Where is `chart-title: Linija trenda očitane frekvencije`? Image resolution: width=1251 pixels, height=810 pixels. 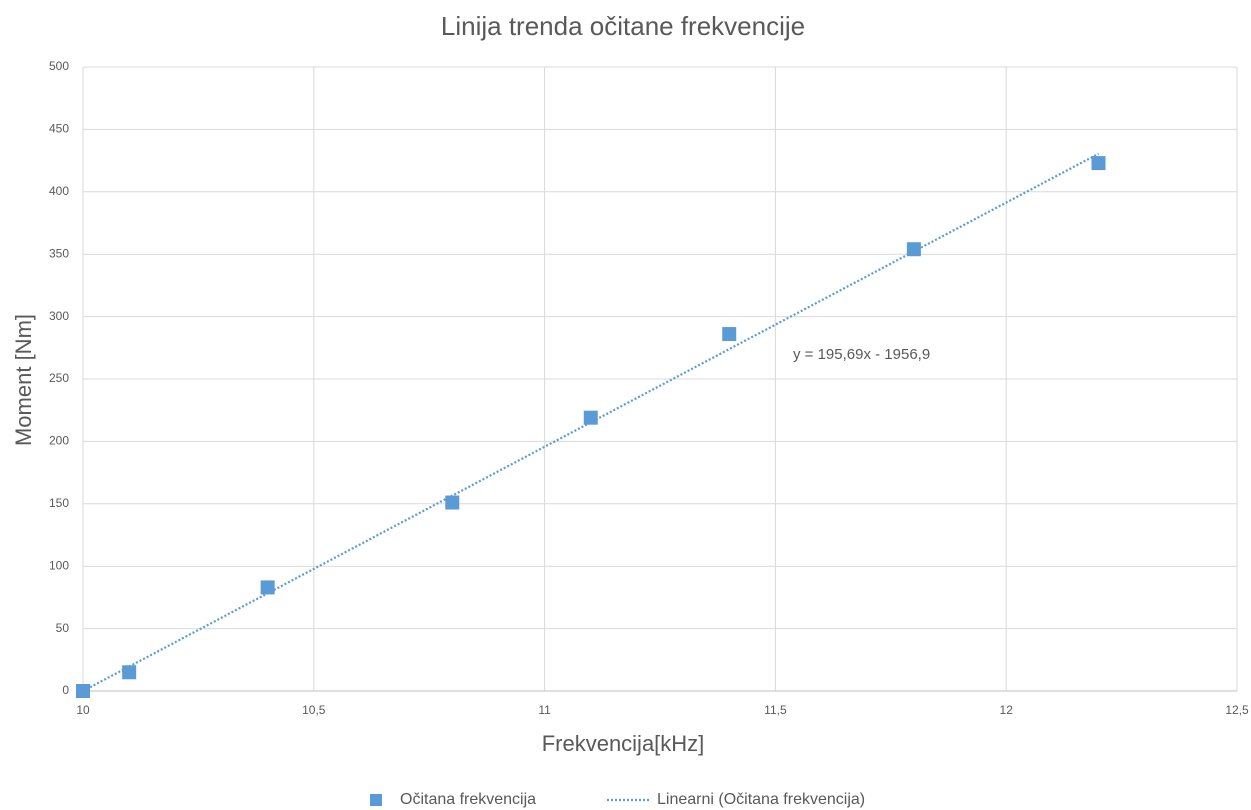 chart-title: Linija trenda očitane frekvencije is located at coordinates (623, 26).